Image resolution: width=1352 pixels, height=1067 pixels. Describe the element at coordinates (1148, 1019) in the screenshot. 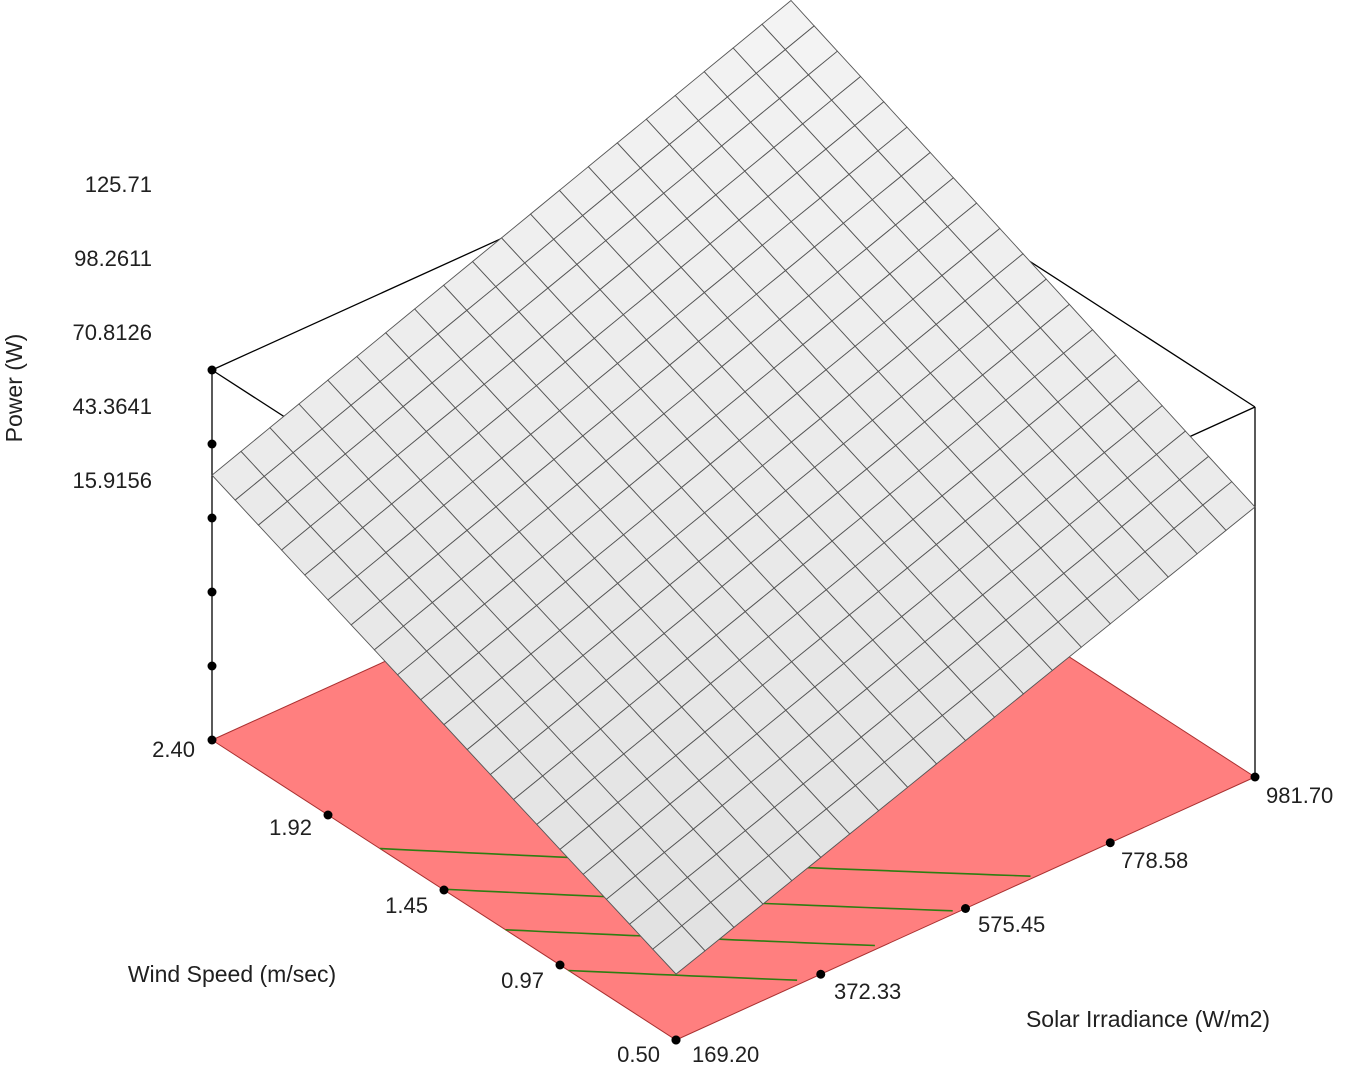

I see `x-axis-title: Solar Irradiance (W/m2)` at that location.